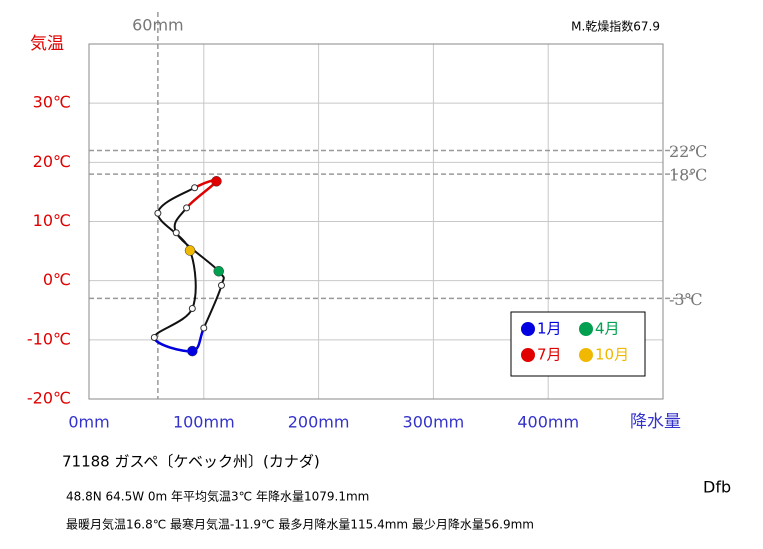 This screenshot has height=549, width=763. Describe the element at coordinates (57, 279) in the screenshot. I see `y-tick-label: 0℃` at that location.